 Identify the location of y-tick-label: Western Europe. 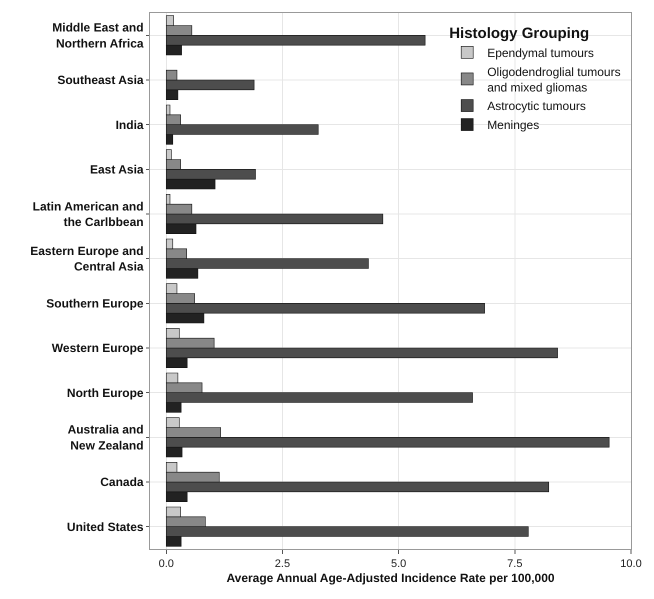
(98, 348).